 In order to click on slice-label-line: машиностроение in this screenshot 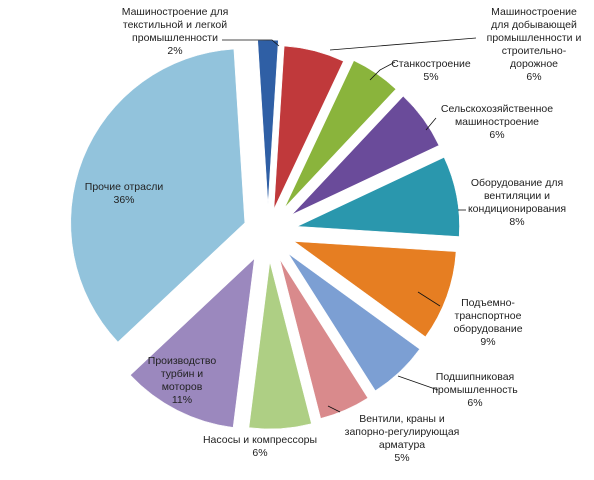, I will do `click(497, 122)`.